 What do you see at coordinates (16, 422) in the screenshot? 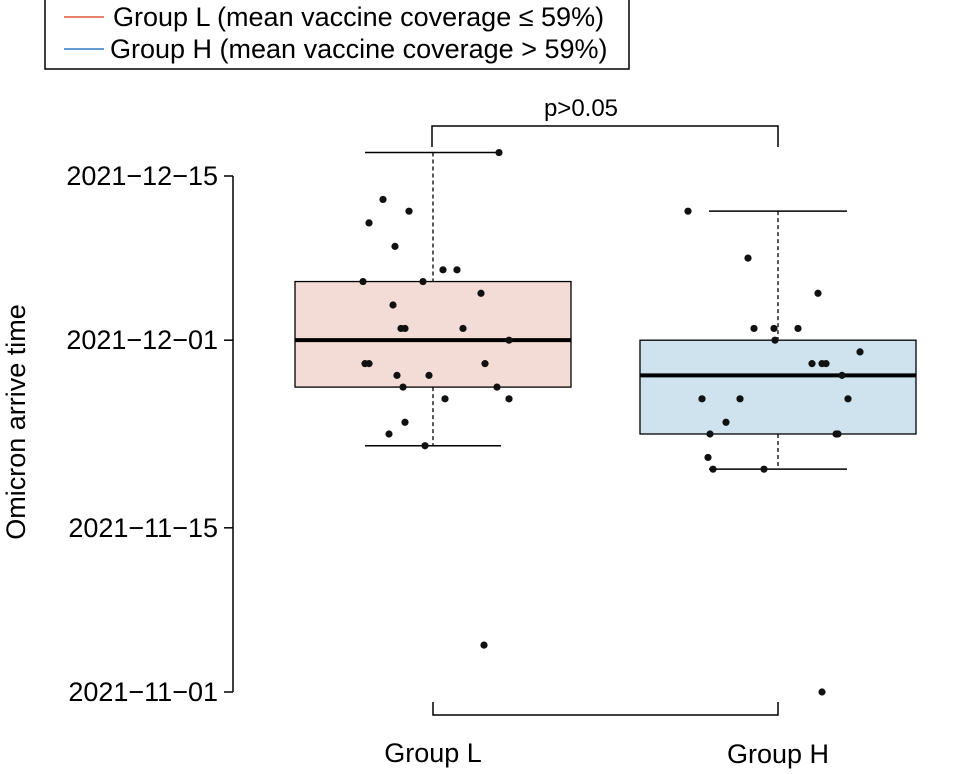
I see `y-axis-title: Omicron arrive time` at bounding box center [16, 422].